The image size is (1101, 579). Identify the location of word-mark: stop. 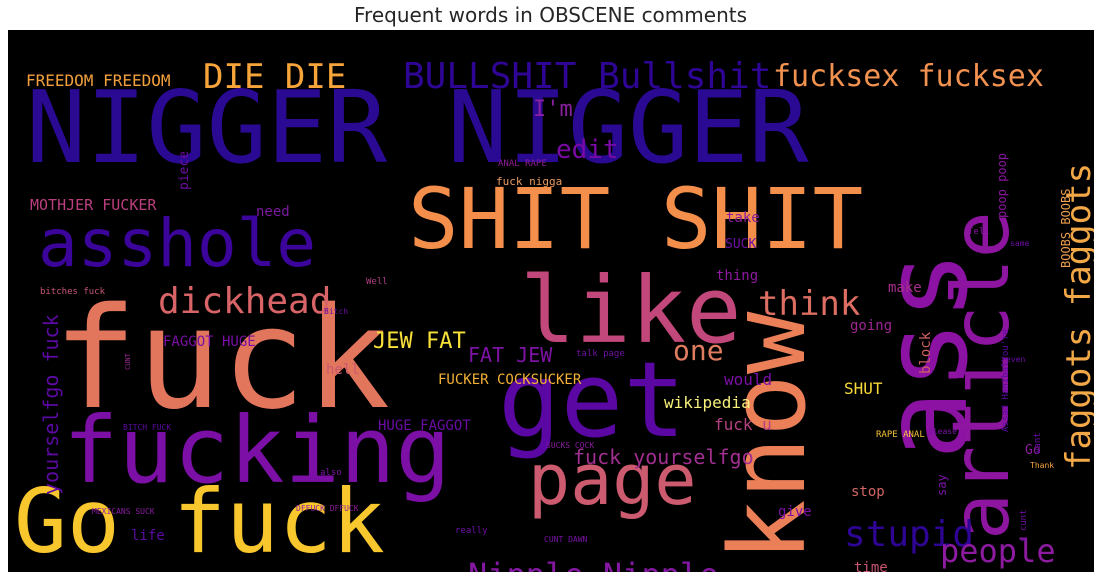
(868, 492).